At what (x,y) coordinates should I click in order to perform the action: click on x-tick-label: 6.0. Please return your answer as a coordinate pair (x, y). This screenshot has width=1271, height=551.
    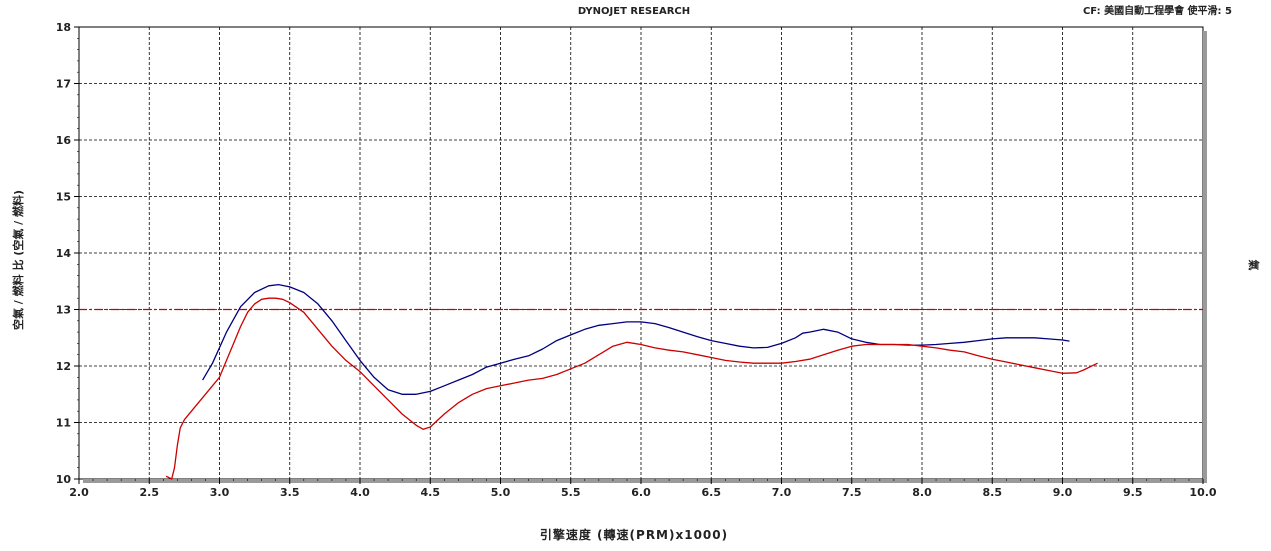
    Looking at the image, I should click on (641, 492).